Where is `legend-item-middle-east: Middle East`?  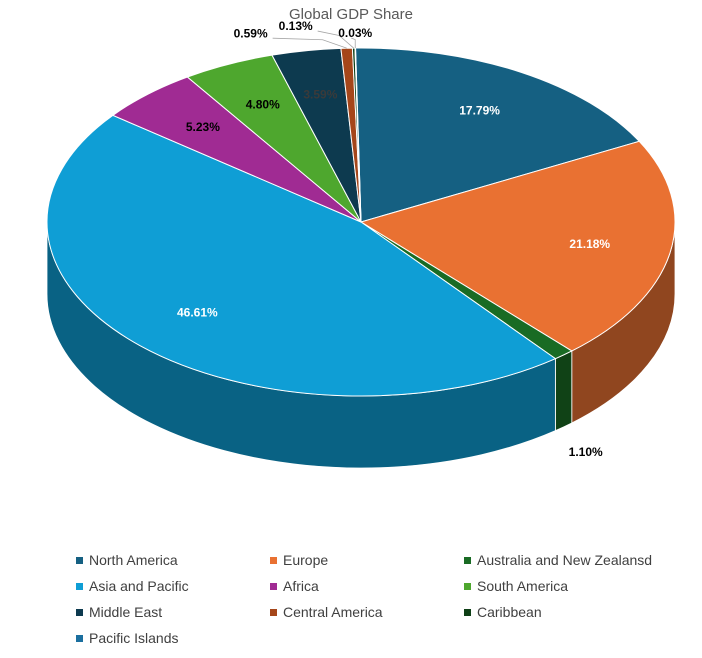
legend-item-middle-east: Middle East is located at coordinates (173, 612).